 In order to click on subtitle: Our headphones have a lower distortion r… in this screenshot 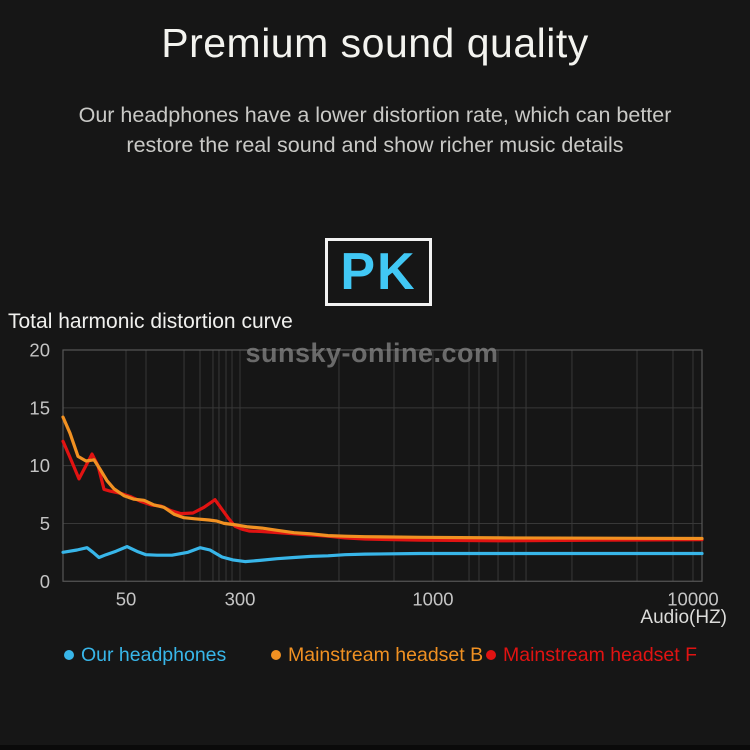, I will do `click(375, 130)`.